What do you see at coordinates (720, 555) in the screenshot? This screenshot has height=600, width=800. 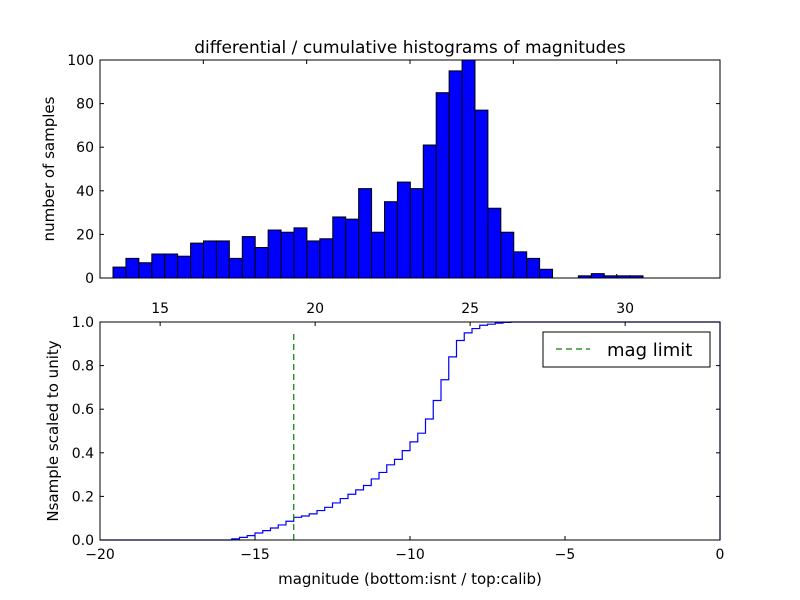 I see `x-tick-label: 0` at bounding box center [720, 555].